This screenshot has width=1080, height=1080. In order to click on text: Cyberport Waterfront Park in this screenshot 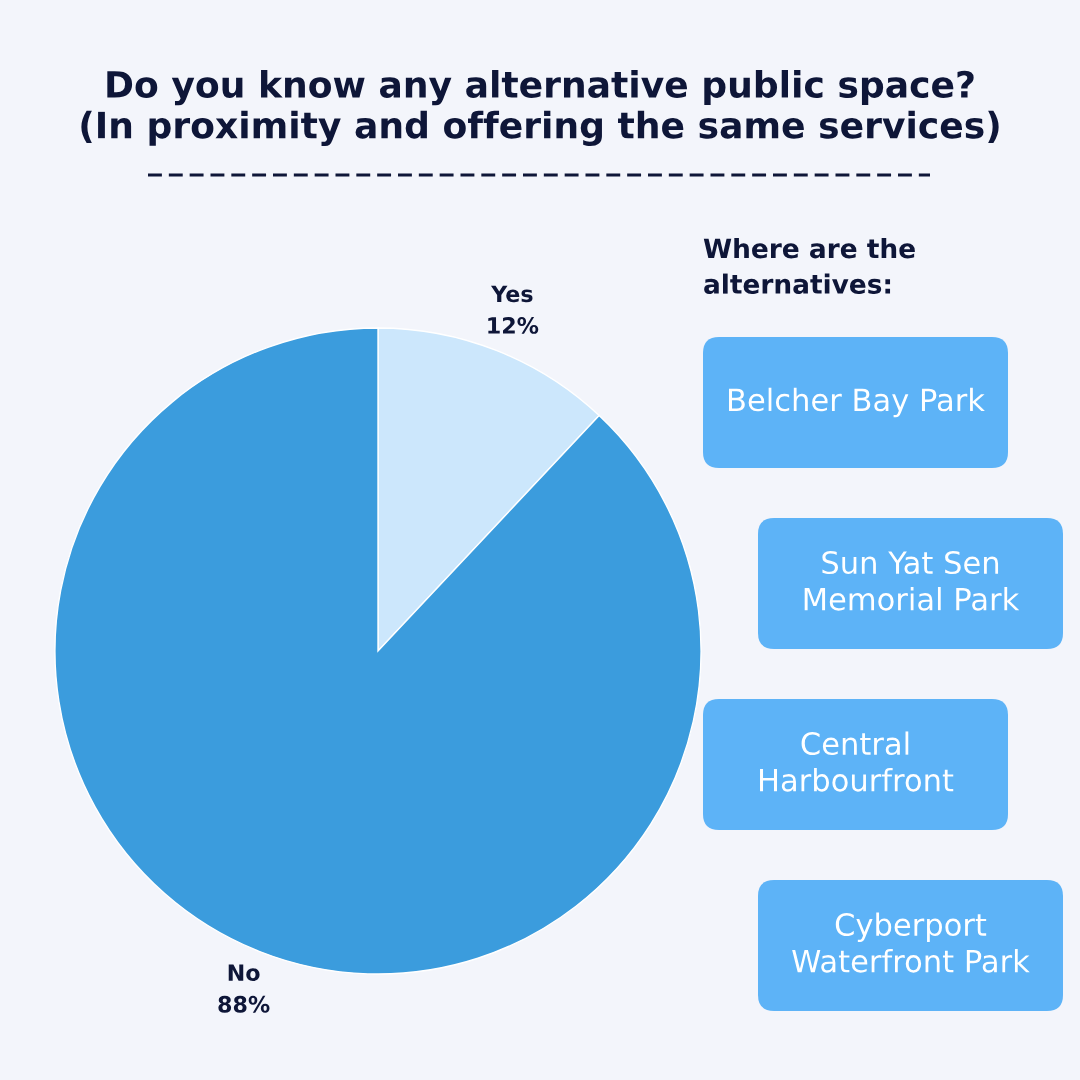, I will do `click(911, 942)`.